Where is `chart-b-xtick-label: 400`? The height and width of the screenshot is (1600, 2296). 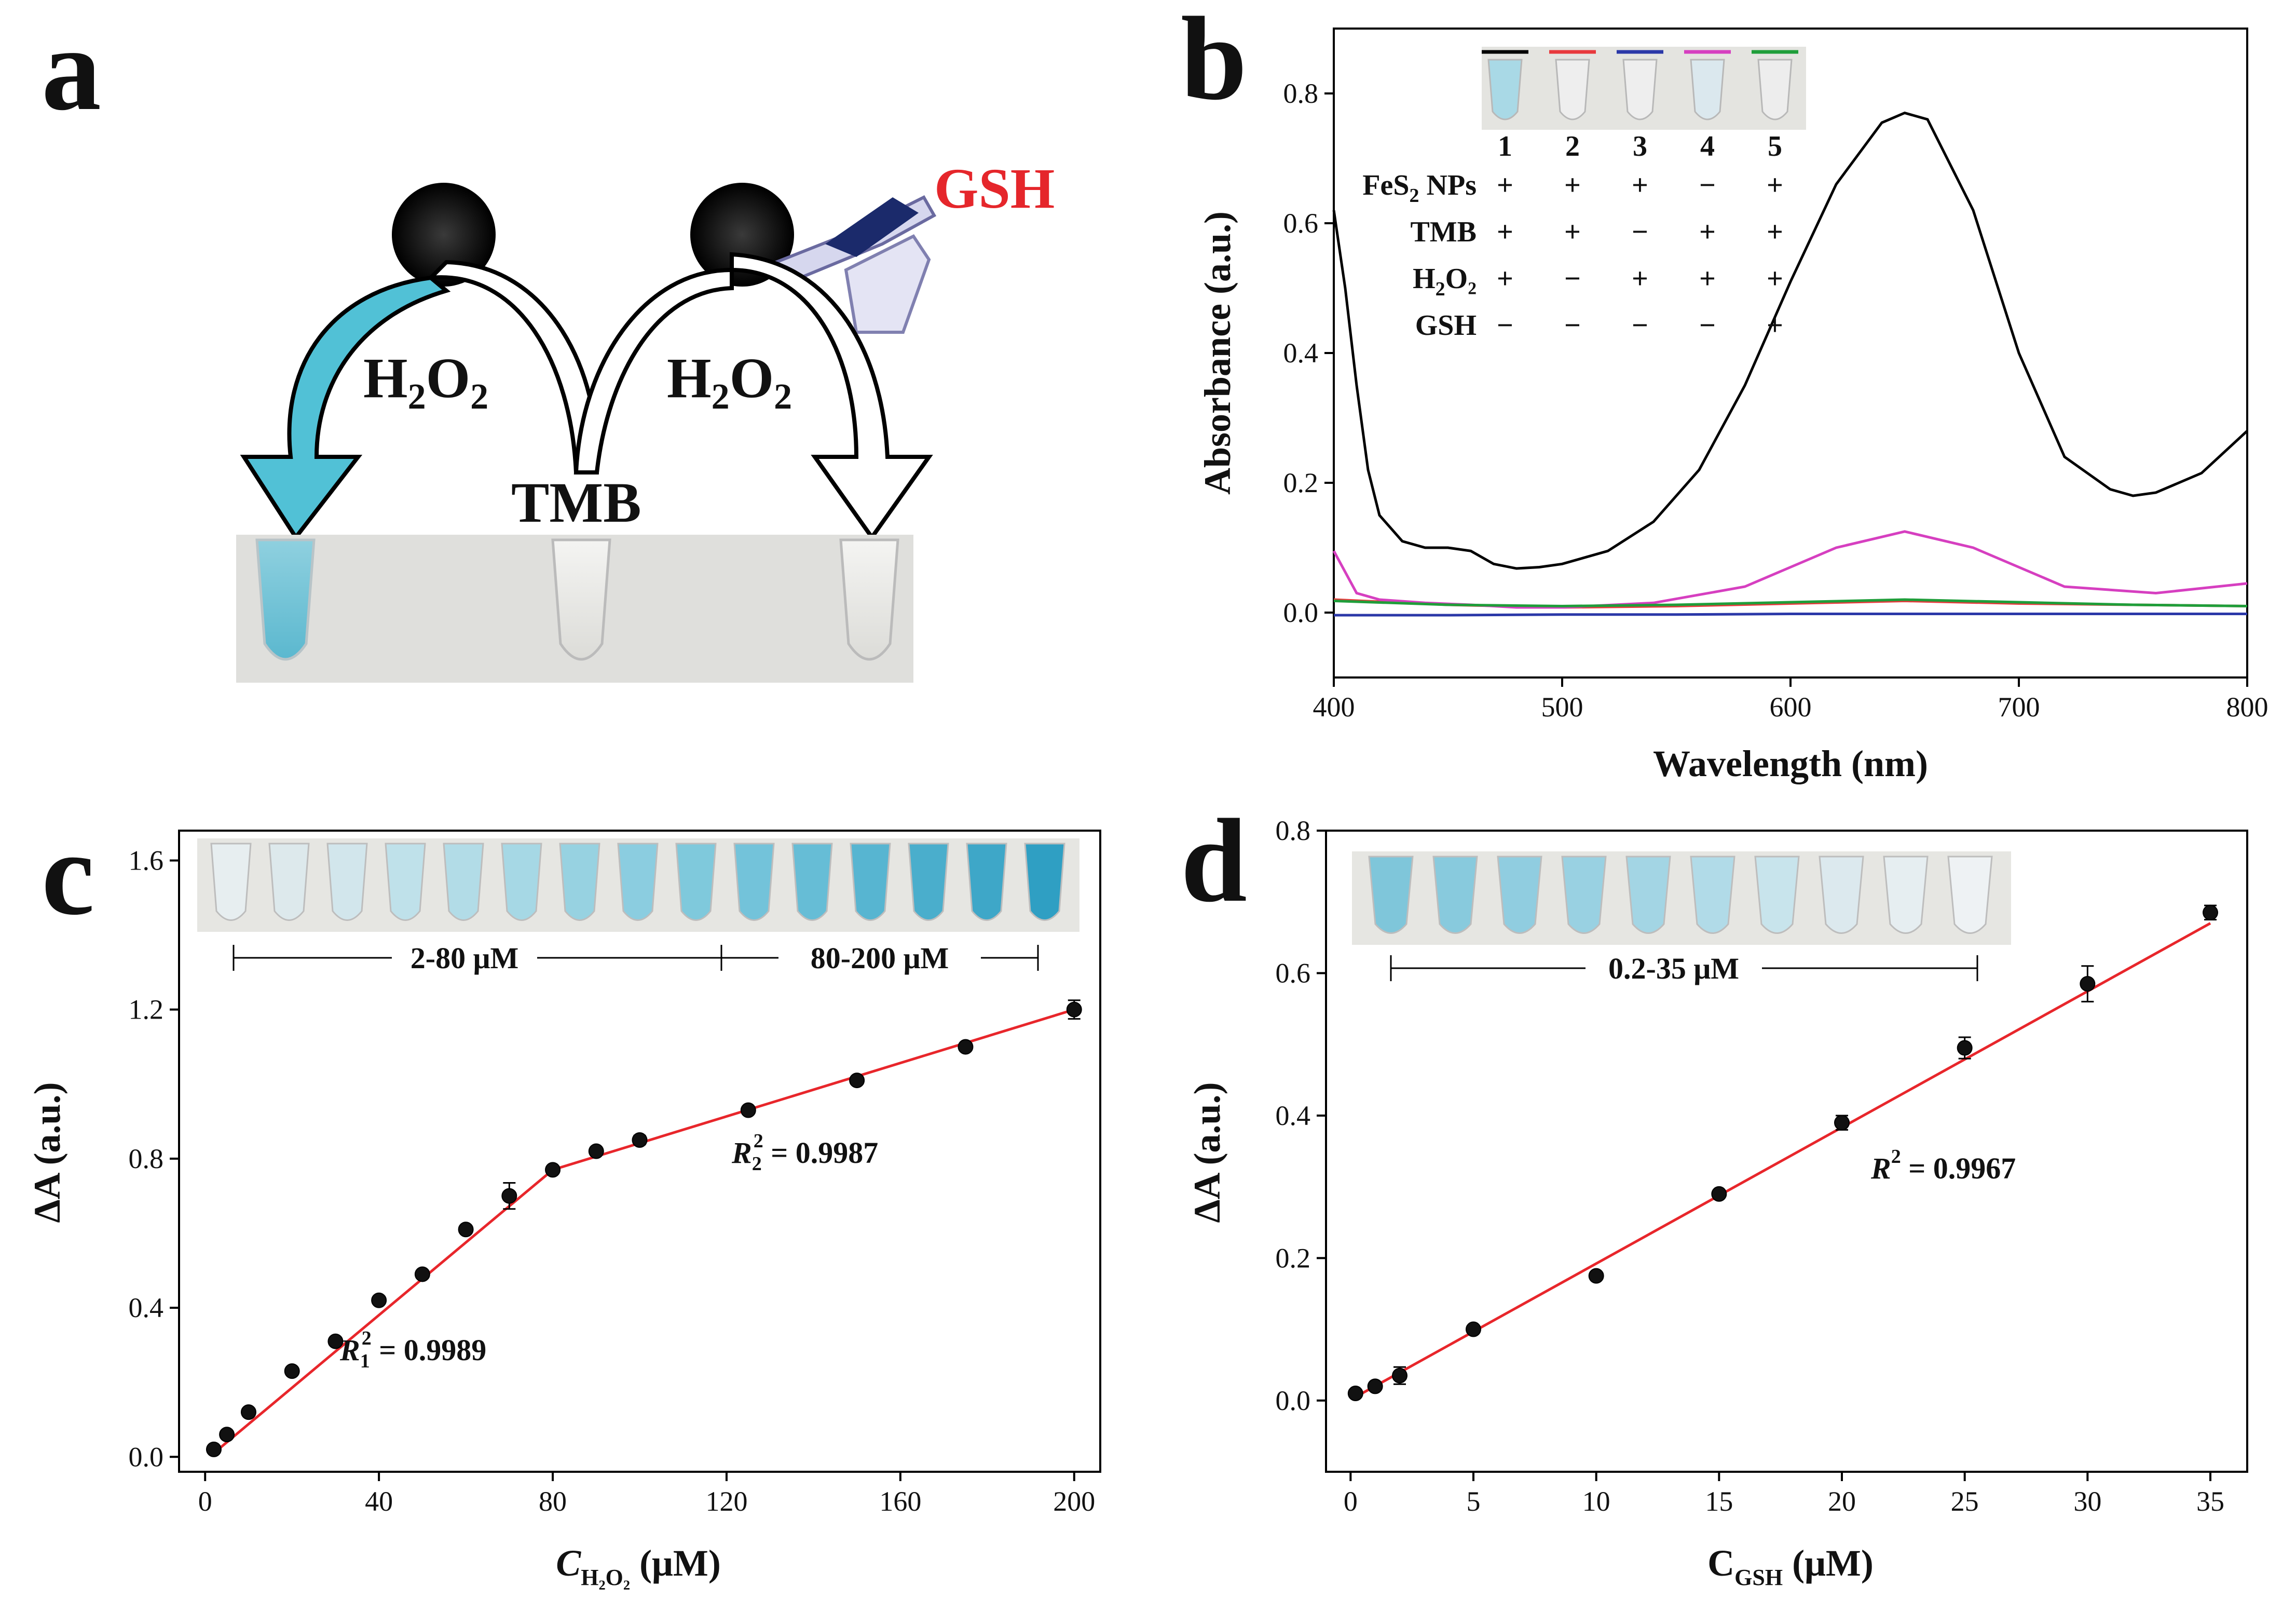 chart-b-xtick-label: 400 is located at coordinates (1334, 707).